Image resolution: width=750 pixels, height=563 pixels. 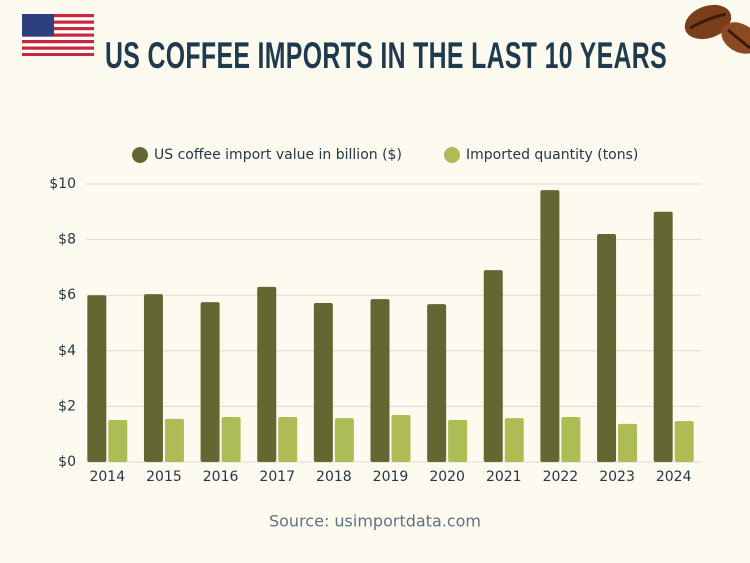 I want to click on x-tick-label: 2016, so click(x=221, y=477).